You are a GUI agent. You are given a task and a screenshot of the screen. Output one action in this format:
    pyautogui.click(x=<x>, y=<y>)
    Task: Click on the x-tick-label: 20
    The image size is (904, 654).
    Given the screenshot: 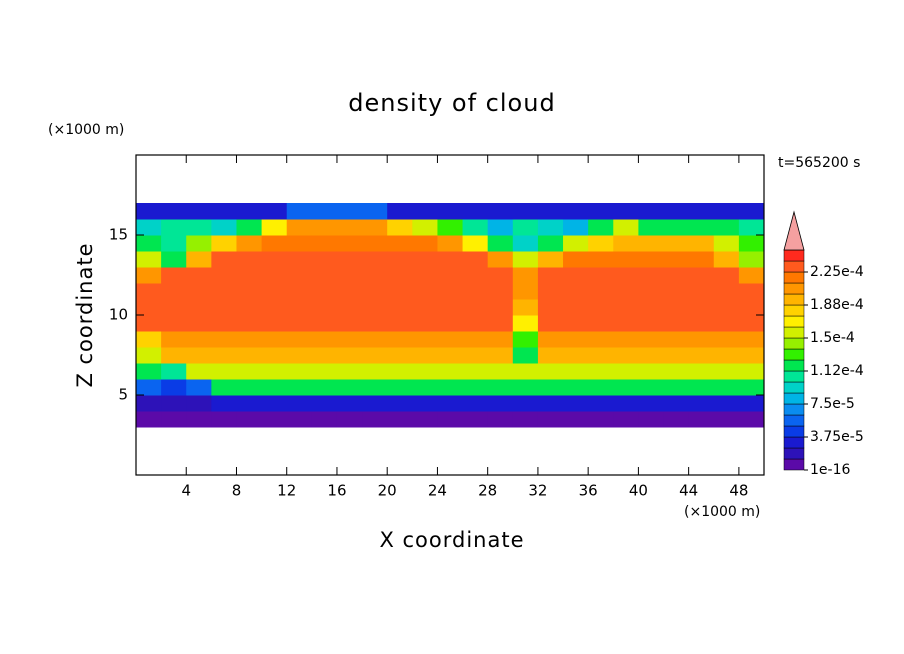 What is the action you would take?
    pyautogui.click(x=387, y=491)
    